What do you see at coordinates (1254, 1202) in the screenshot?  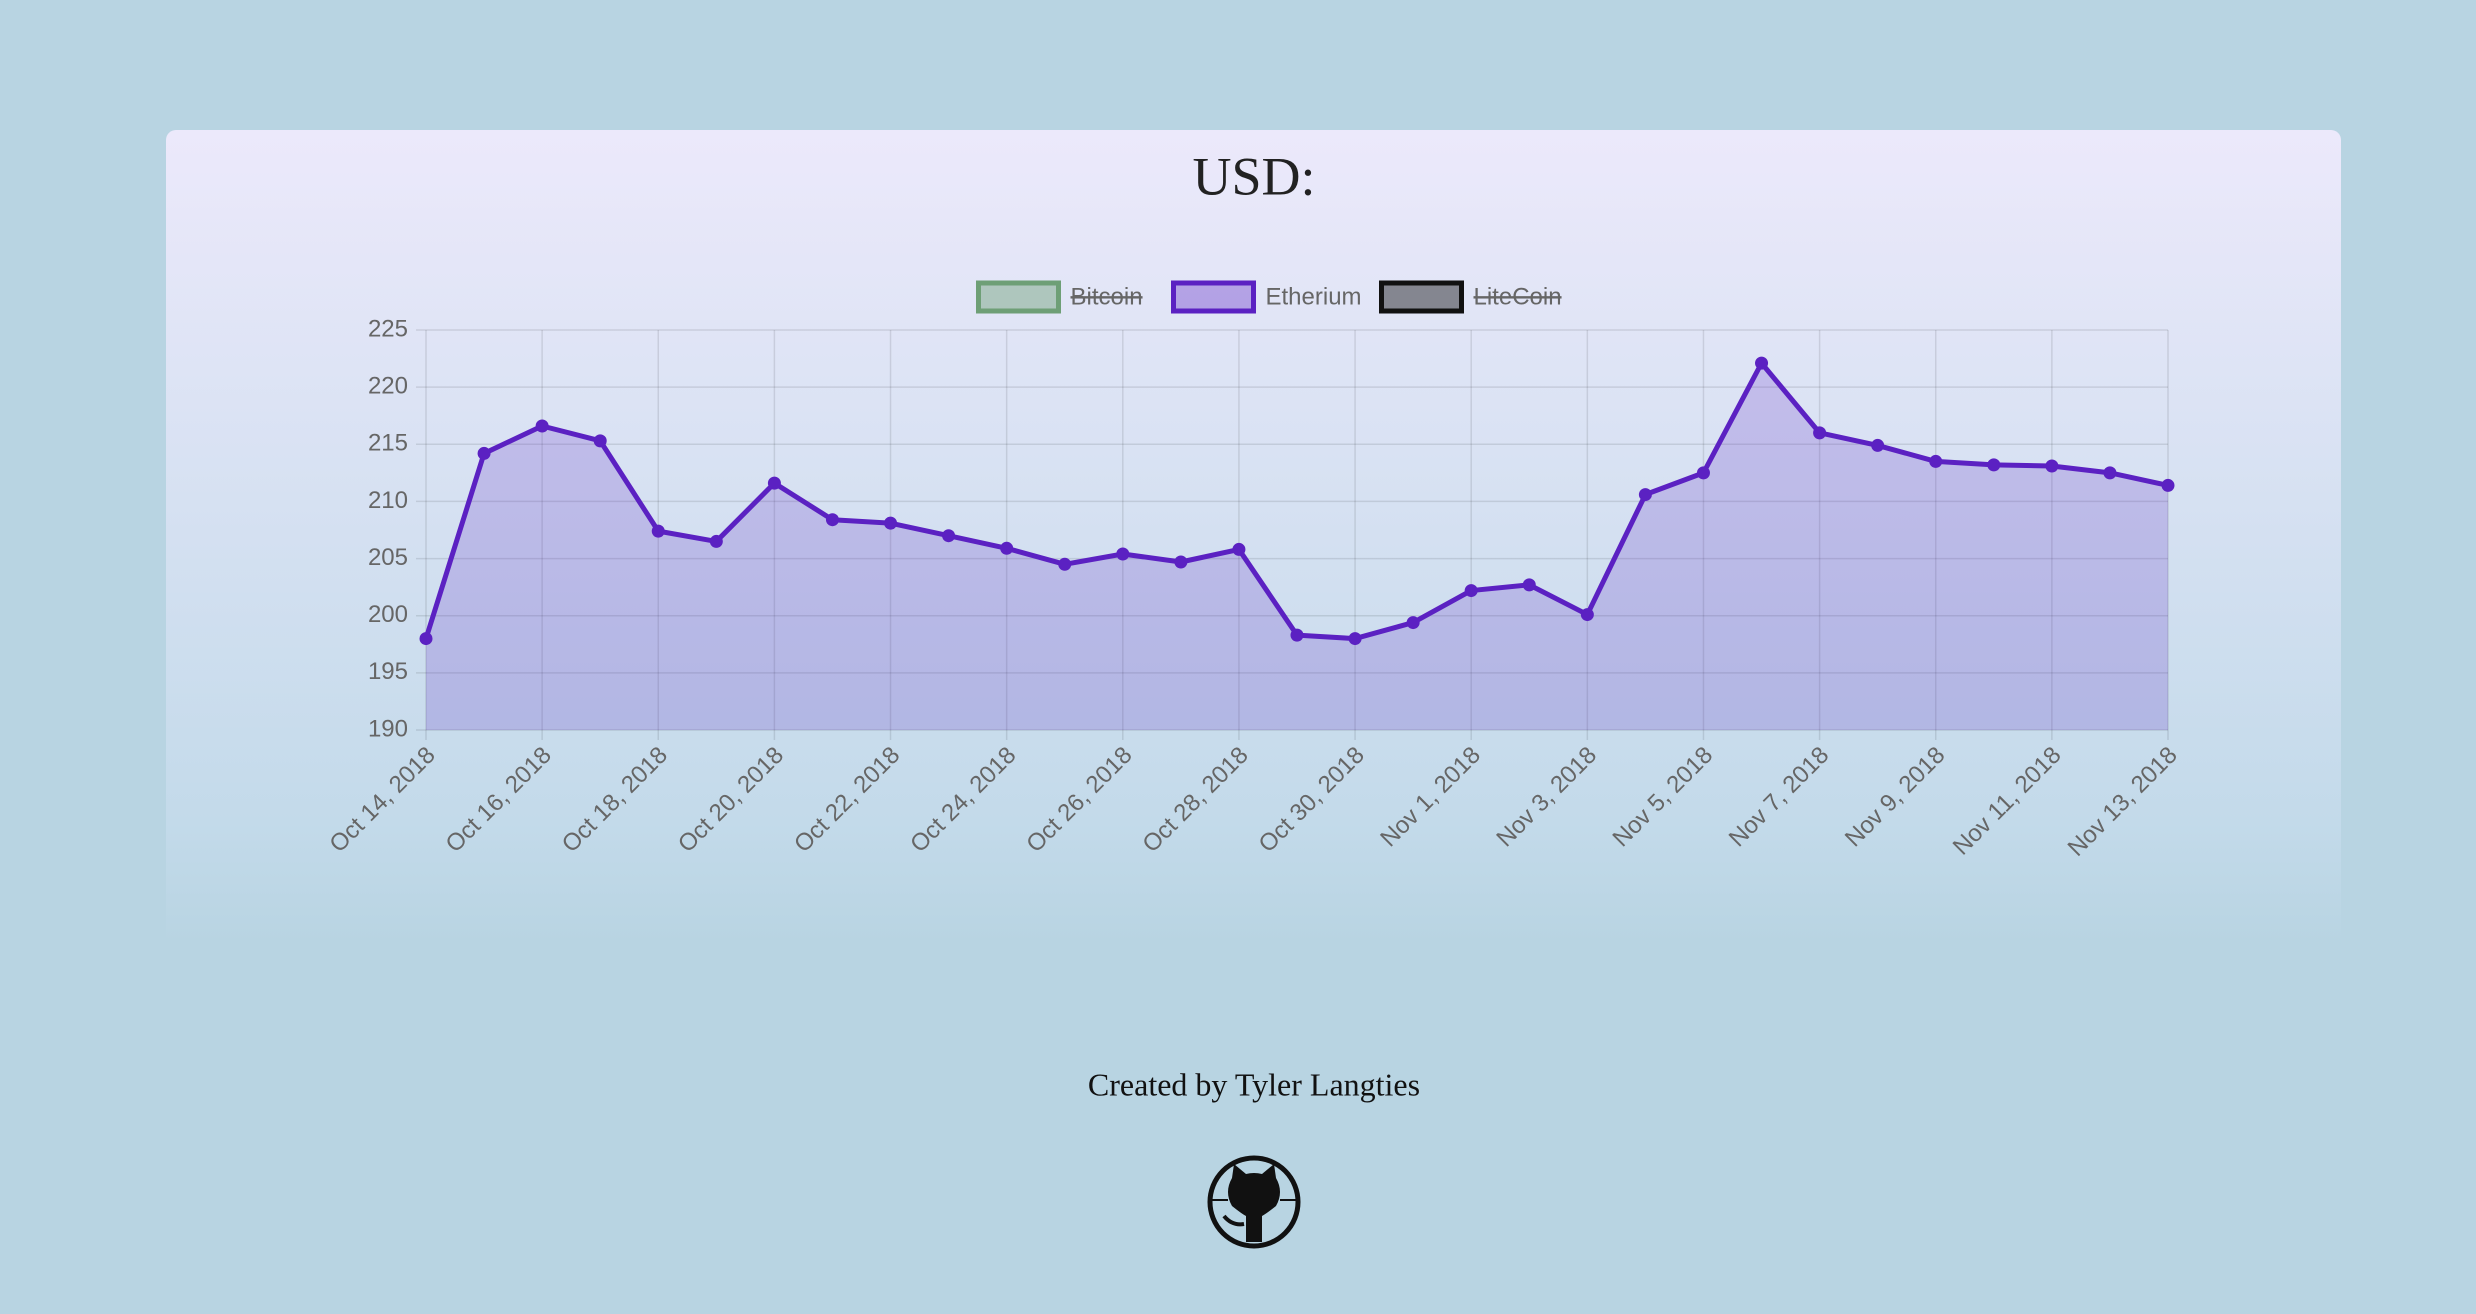 I see `github-icon` at bounding box center [1254, 1202].